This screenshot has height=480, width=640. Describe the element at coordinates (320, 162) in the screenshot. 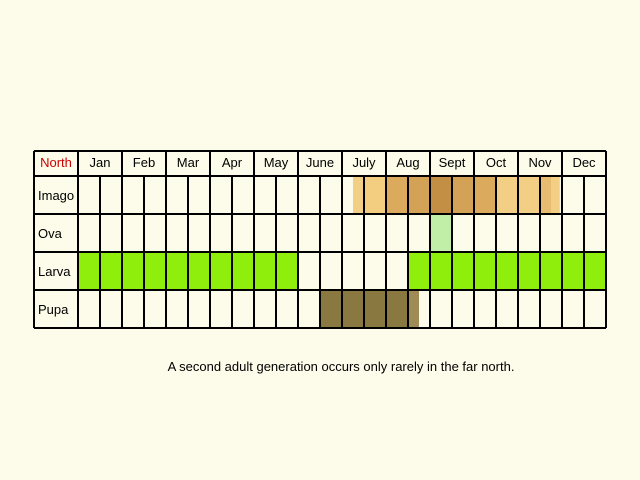

I see `month-label: June` at that location.